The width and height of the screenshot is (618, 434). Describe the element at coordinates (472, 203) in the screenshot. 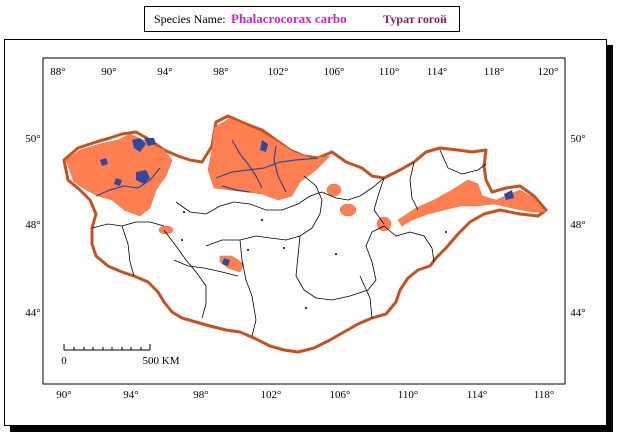

I see `range-patch-east` at that location.